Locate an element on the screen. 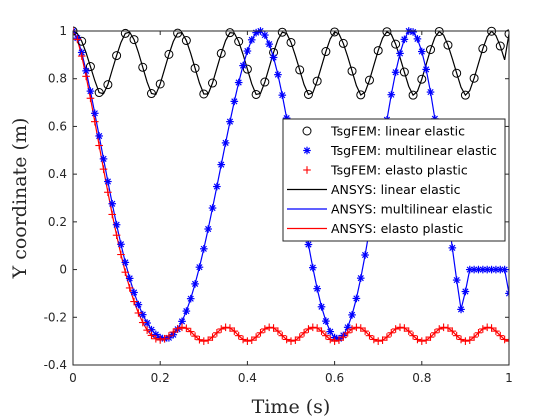  x-tick-label: 0.2 is located at coordinates (160, 378).